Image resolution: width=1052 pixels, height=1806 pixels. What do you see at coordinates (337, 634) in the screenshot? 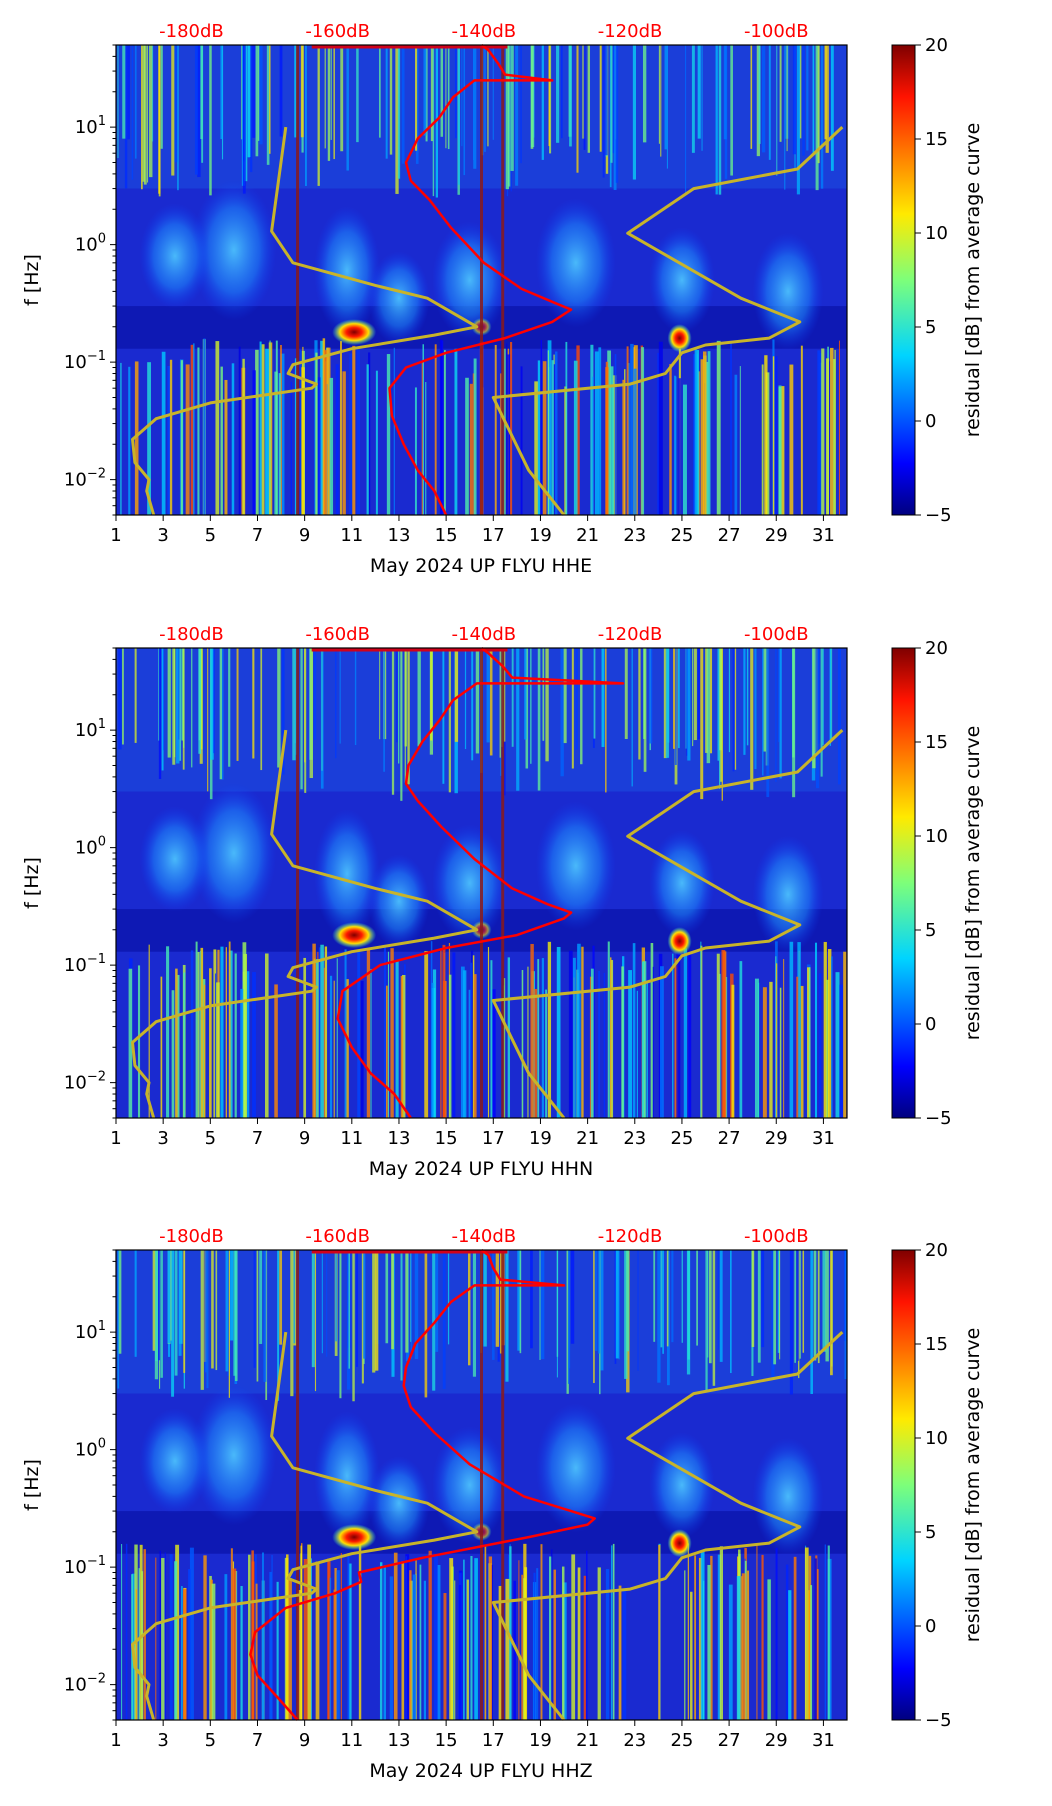
I see `db-label: -160dB` at bounding box center [337, 634].